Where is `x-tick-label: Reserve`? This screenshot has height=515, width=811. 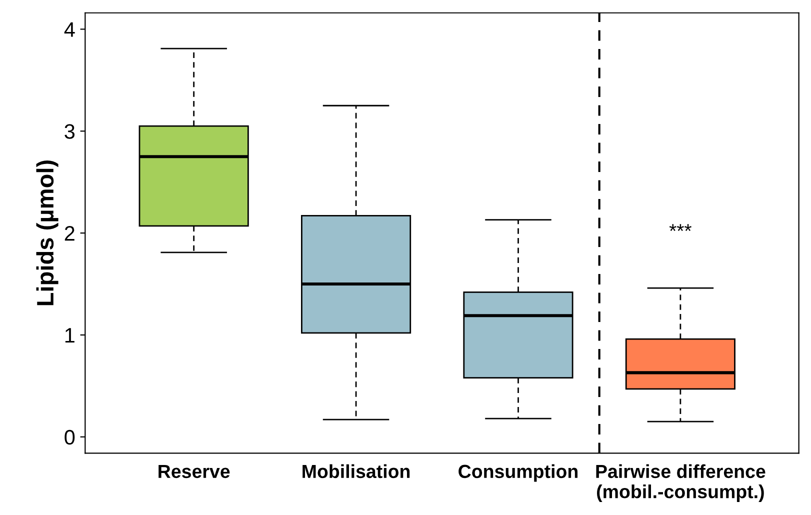 x-tick-label: Reserve is located at coordinates (194, 471).